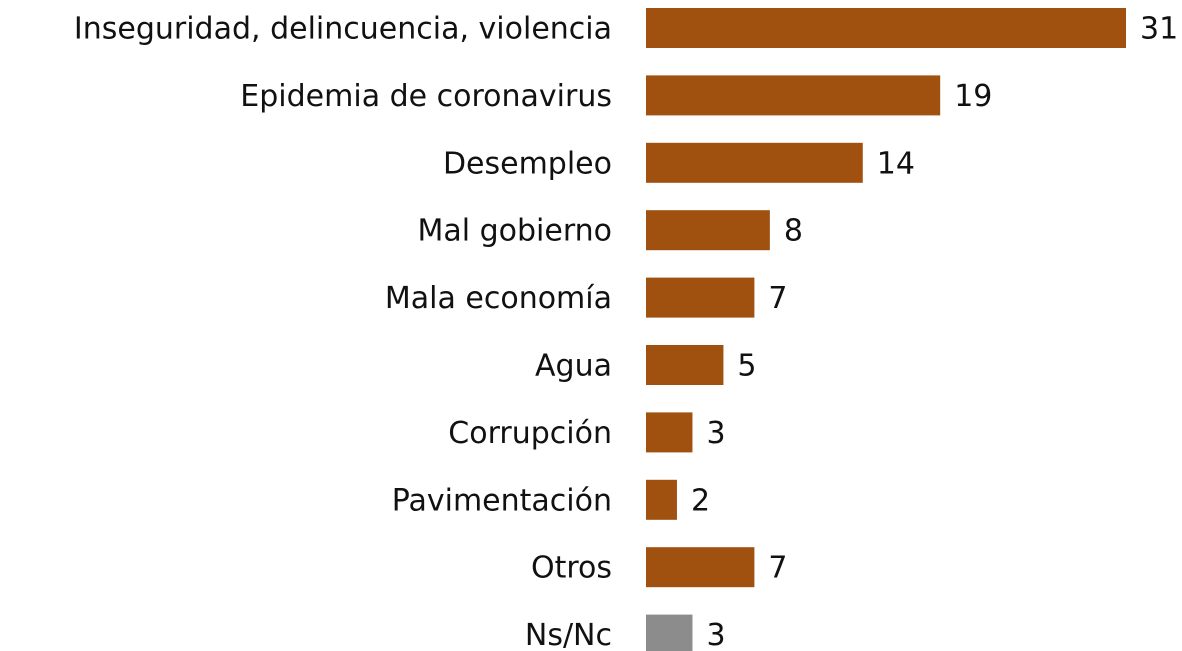 The width and height of the screenshot is (1182, 651). Describe the element at coordinates (896, 163) in the screenshot. I see `value-label: 14` at that location.